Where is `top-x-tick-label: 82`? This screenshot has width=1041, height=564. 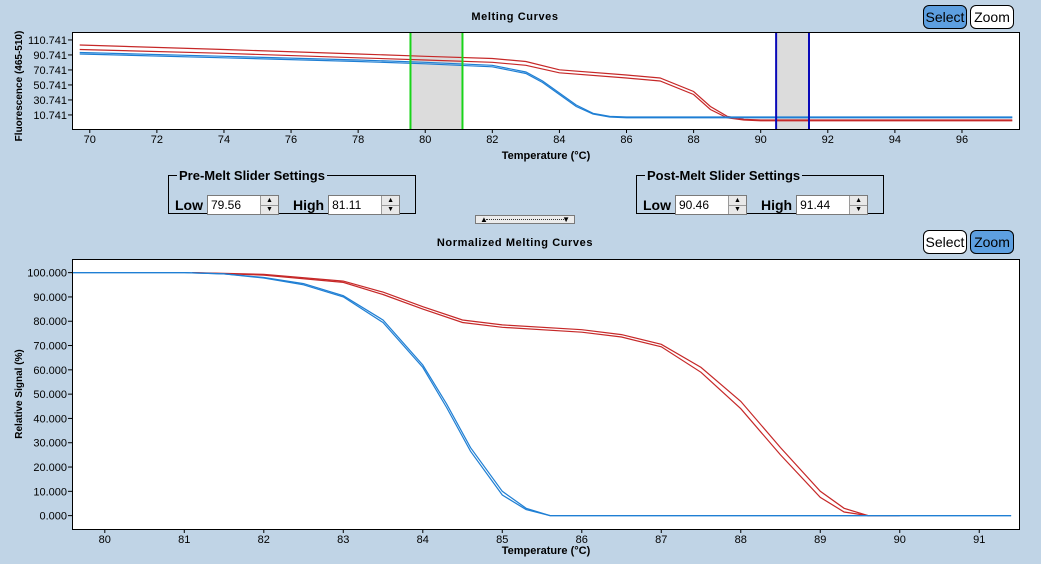
top-x-tick-label: 82 is located at coordinates (492, 140).